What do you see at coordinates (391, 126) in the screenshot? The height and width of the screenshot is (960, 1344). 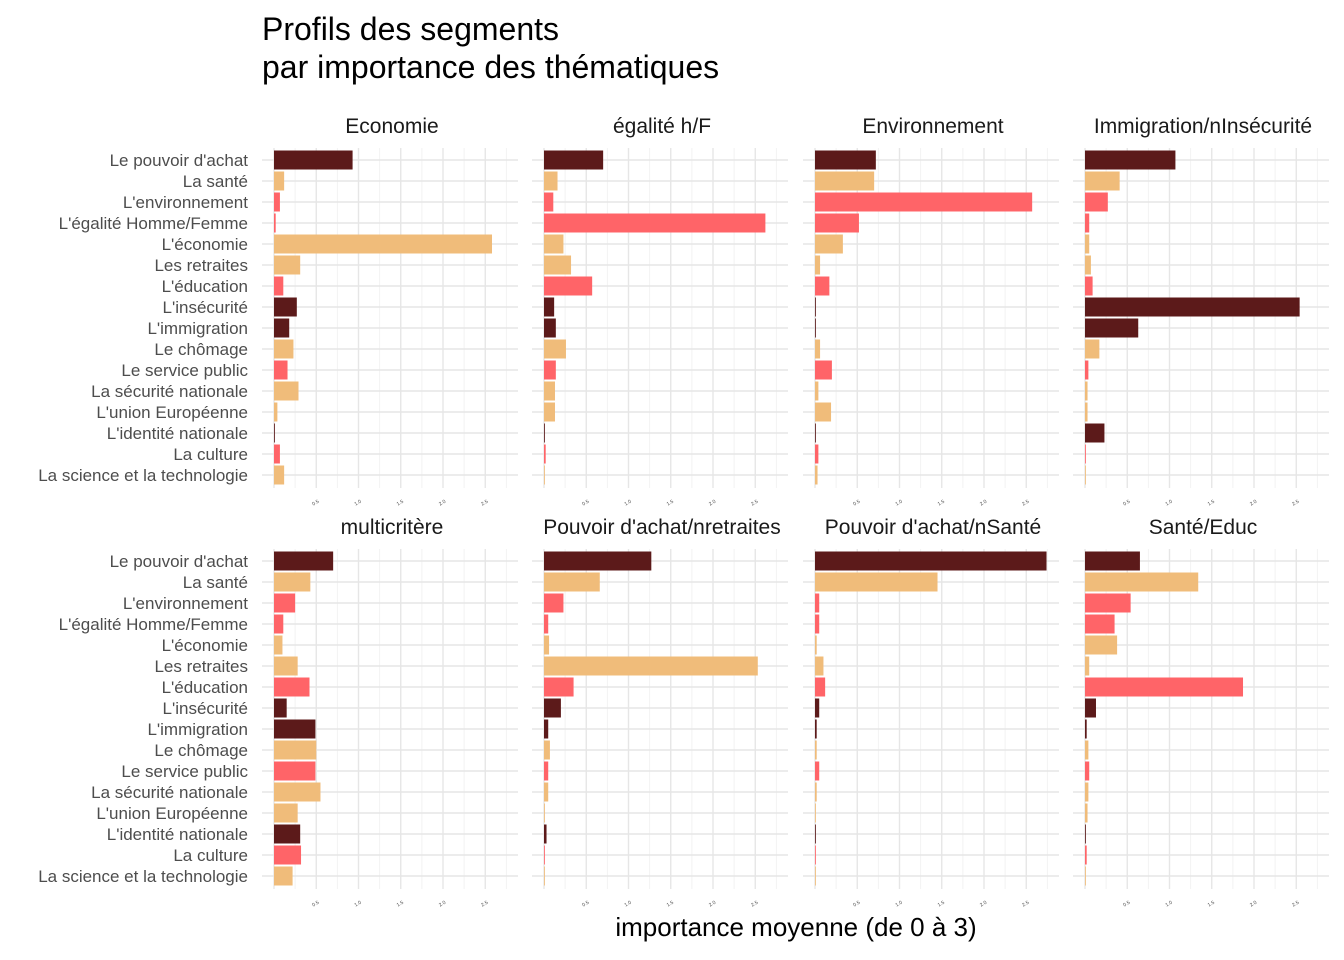 I see `facet-label: Economie` at bounding box center [391, 126].